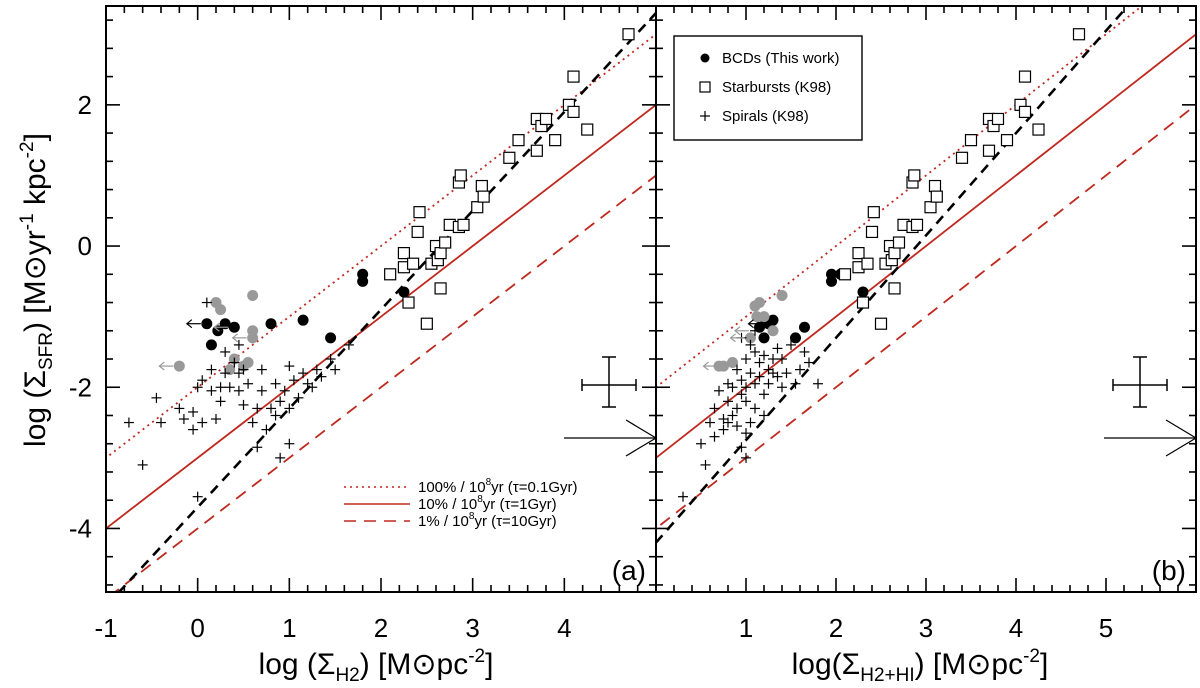 The image size is (1200, 688). I want to click on legend-label-part: 10% / 10, so click(447, 504).